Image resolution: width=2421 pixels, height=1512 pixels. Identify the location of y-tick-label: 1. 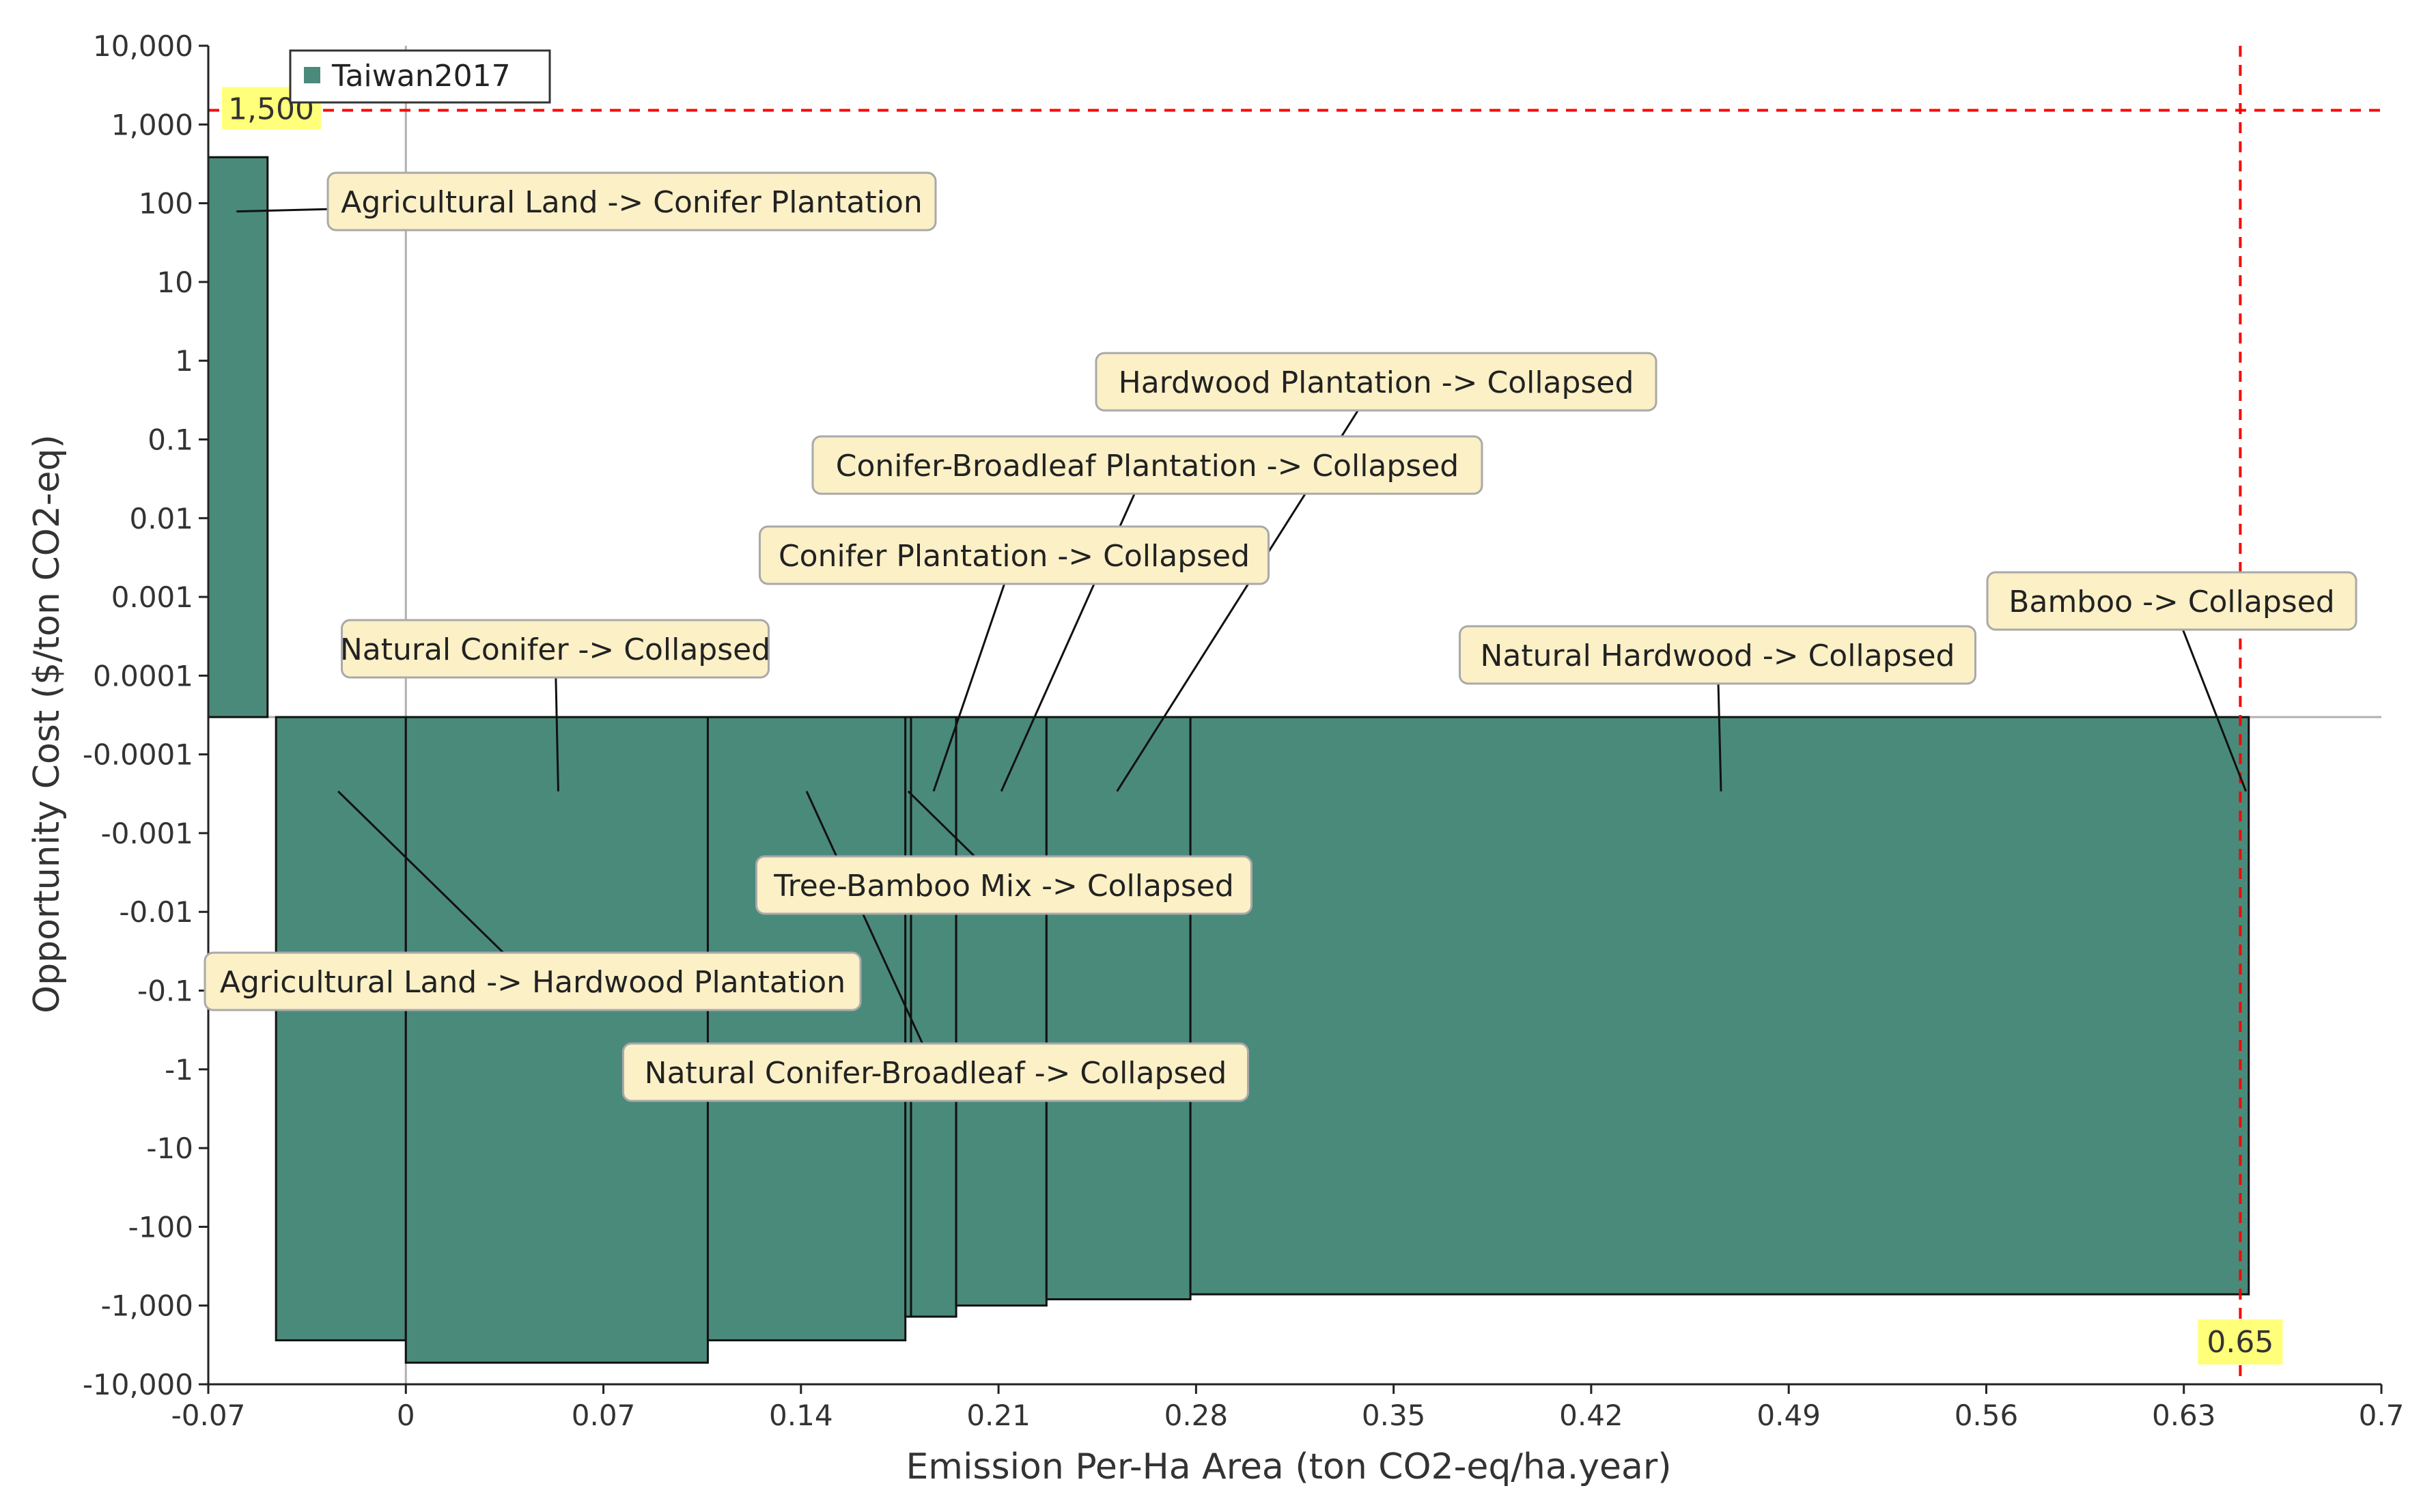
(184, 361).